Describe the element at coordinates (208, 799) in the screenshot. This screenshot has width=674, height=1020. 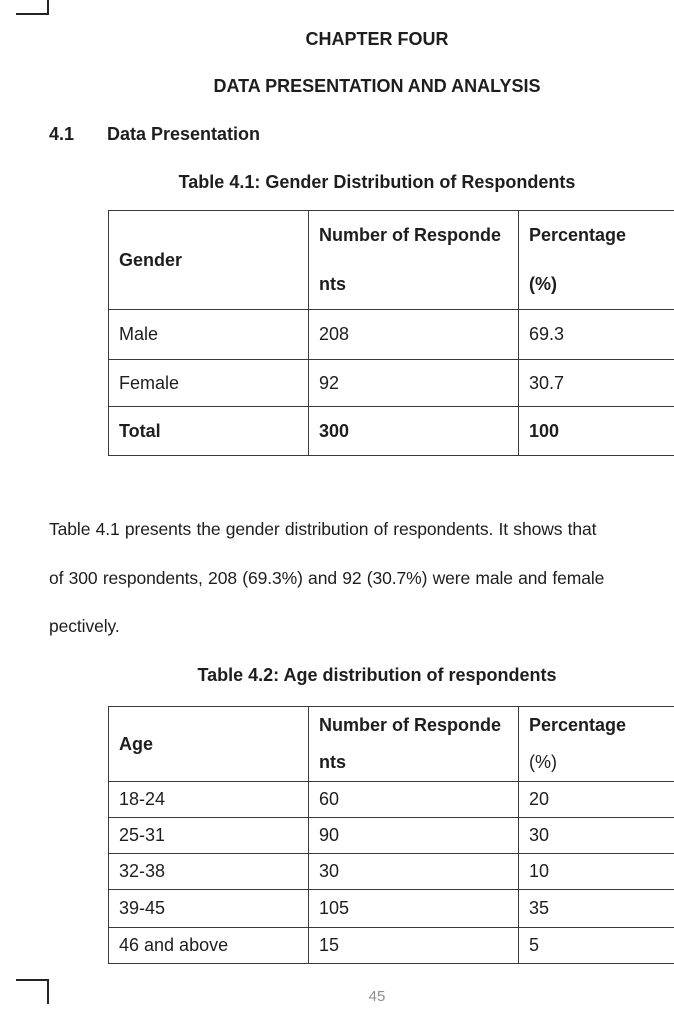
I see `cell-label: 18-24` at that location.